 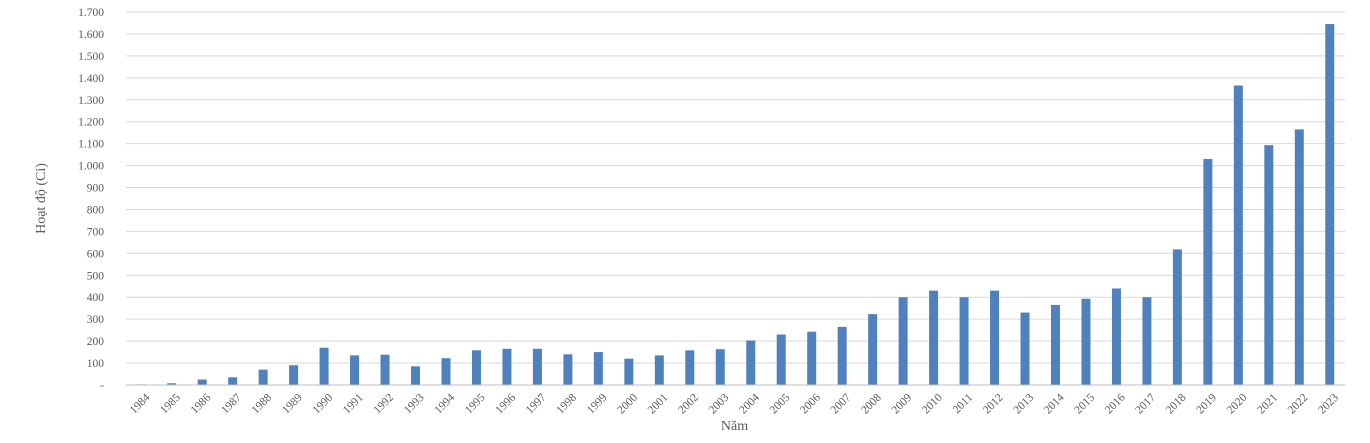 What do you see at coordinates (719, 404) in the screenshot?
I see `x-tick-label: 2003` at bounding box center [719, 404].